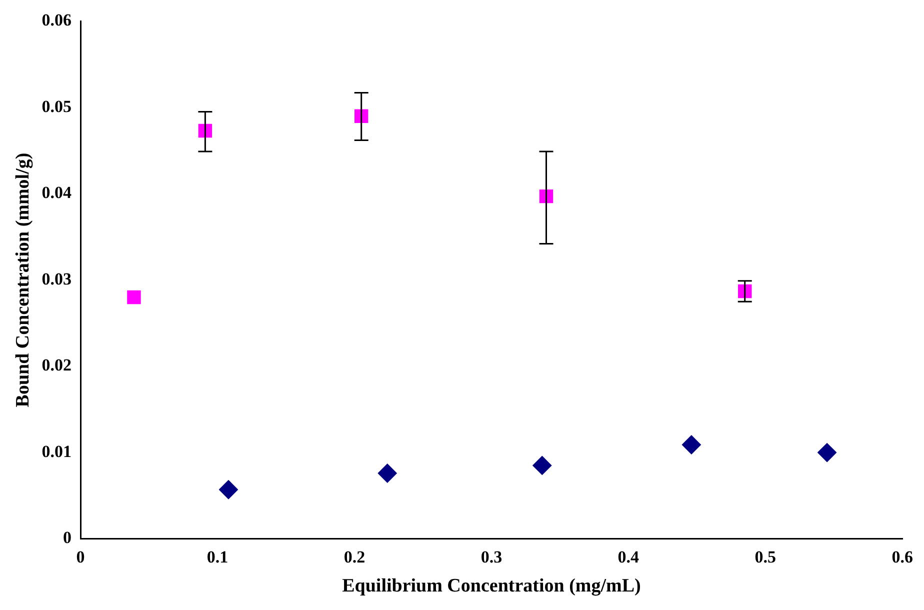 This screenshot has height=610, width=924. Describe the element at coordinates (80, 556) in the screenshot. I see `x-tick-label: 0` at that location.